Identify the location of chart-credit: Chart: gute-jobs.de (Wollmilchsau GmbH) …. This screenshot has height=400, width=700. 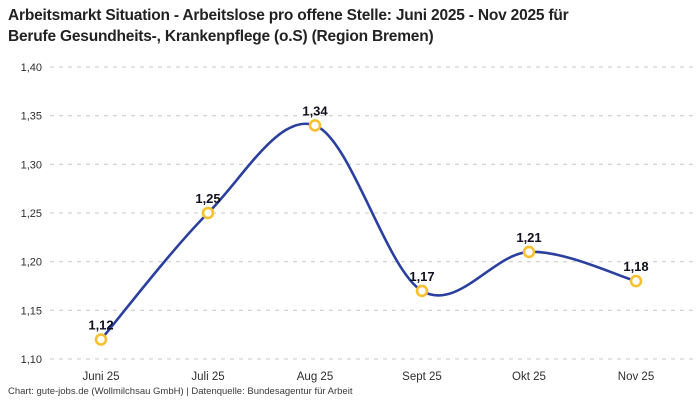
(180, 391).